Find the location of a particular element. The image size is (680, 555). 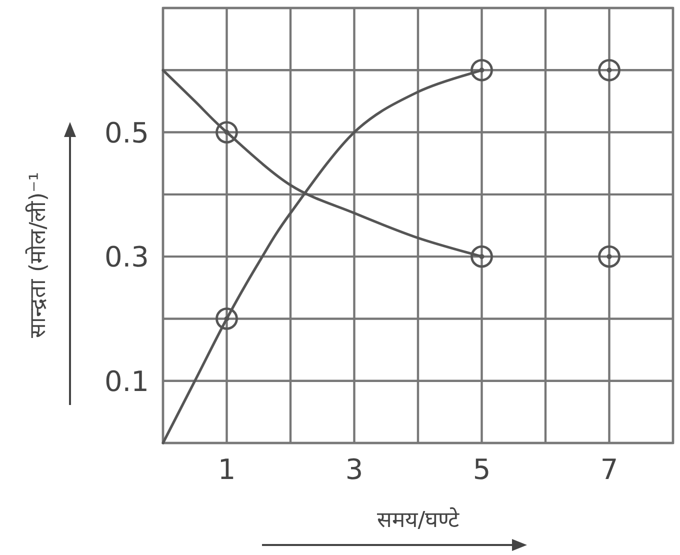

y-tick-label: 0.5 is located at coordinates (126, 133).